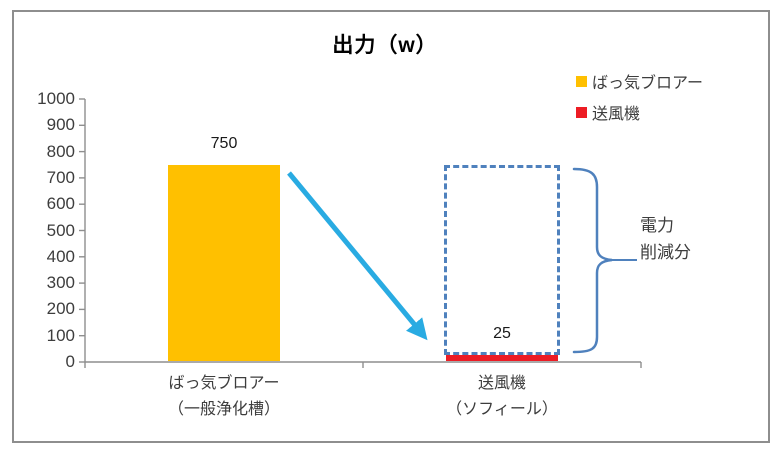 The height and width of the screenshot is (455, 782). What do you see at coordinates (357, 256) in the screenshot?
I see `reduction-arrow` at bounding box center [357, 256].